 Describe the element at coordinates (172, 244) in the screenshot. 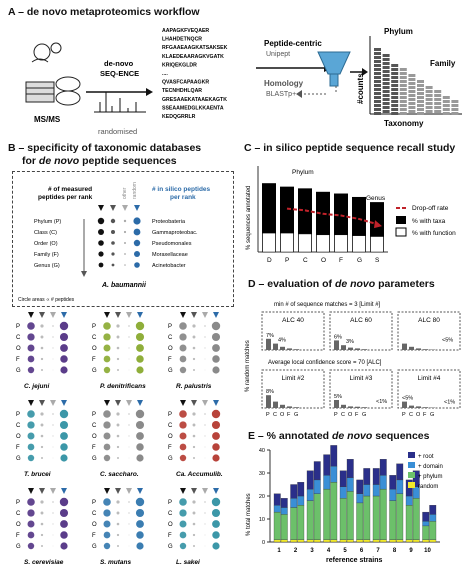

I see `taxon-label: Pseudomonales` at that location.